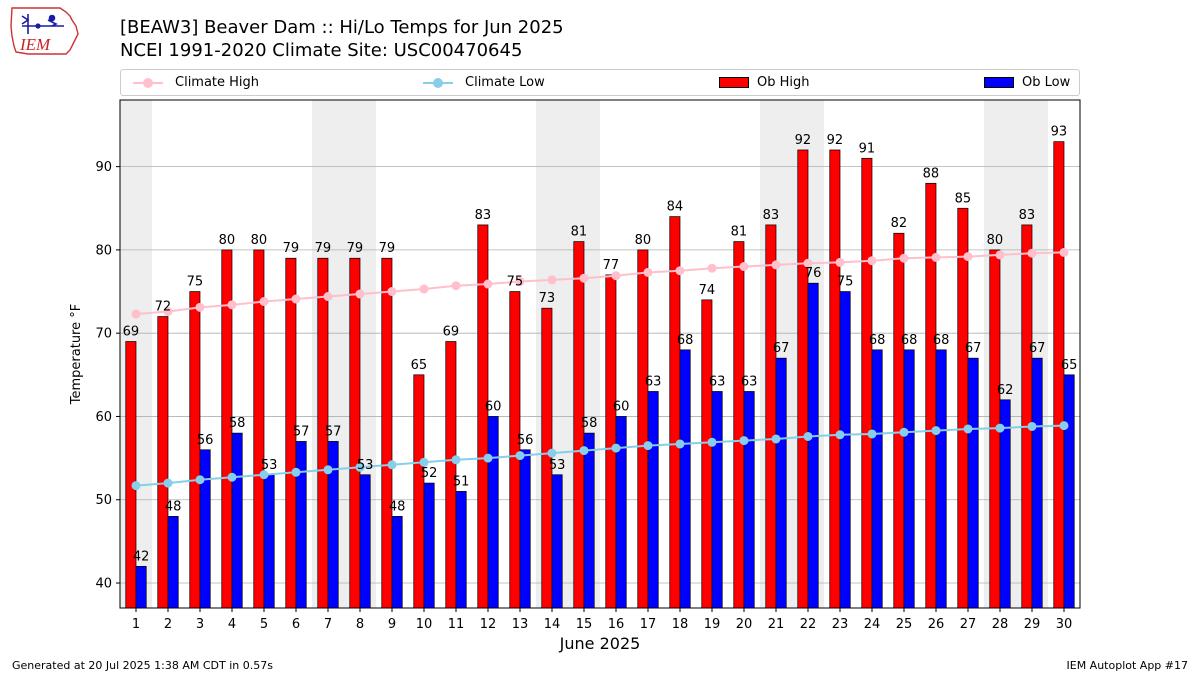 The height and width of the screenshot is (675, 1200). Describe the element at coordinates (264, 624) in the screenshot. I see `x-tick-label: 5` at that location.